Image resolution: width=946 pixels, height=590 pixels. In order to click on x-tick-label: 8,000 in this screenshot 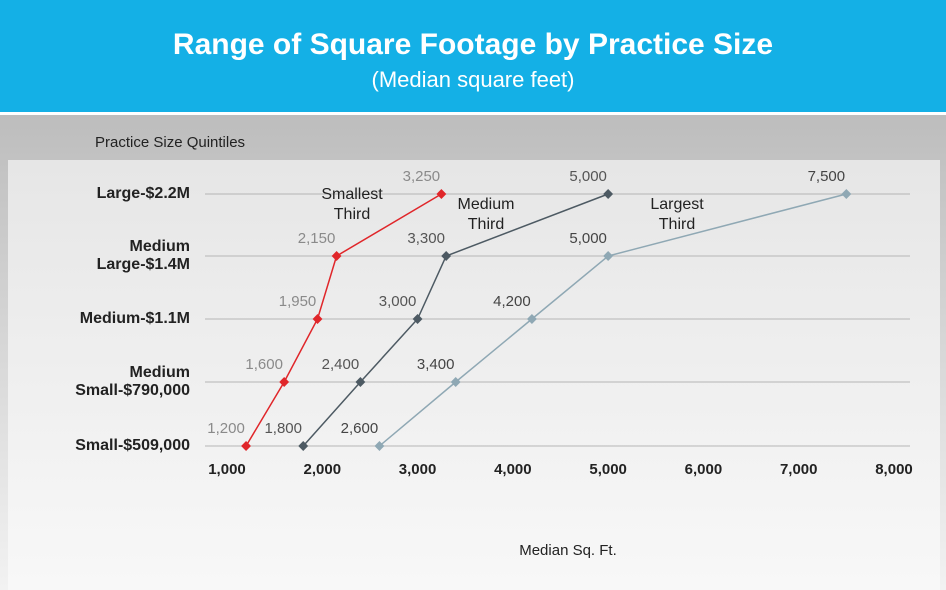, I will do `click(894, 469)`.